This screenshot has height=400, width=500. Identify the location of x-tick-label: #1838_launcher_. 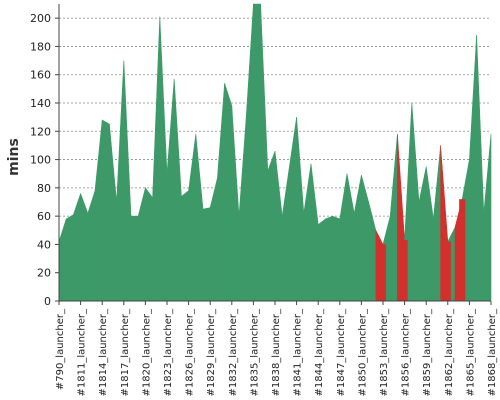
(276, 352).